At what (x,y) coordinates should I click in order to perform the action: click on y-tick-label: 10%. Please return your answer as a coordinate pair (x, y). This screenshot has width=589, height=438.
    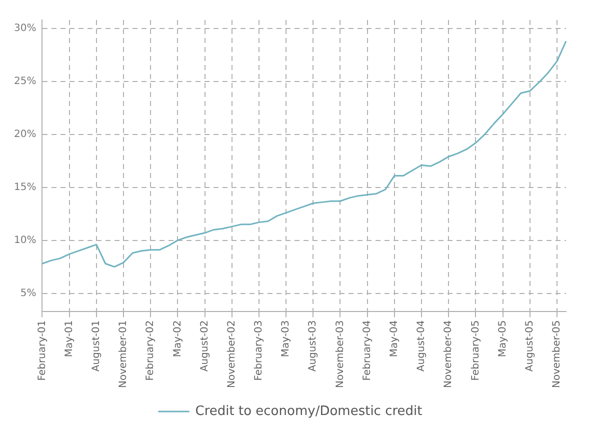
    Looking at the image, I should click on (25, 240).